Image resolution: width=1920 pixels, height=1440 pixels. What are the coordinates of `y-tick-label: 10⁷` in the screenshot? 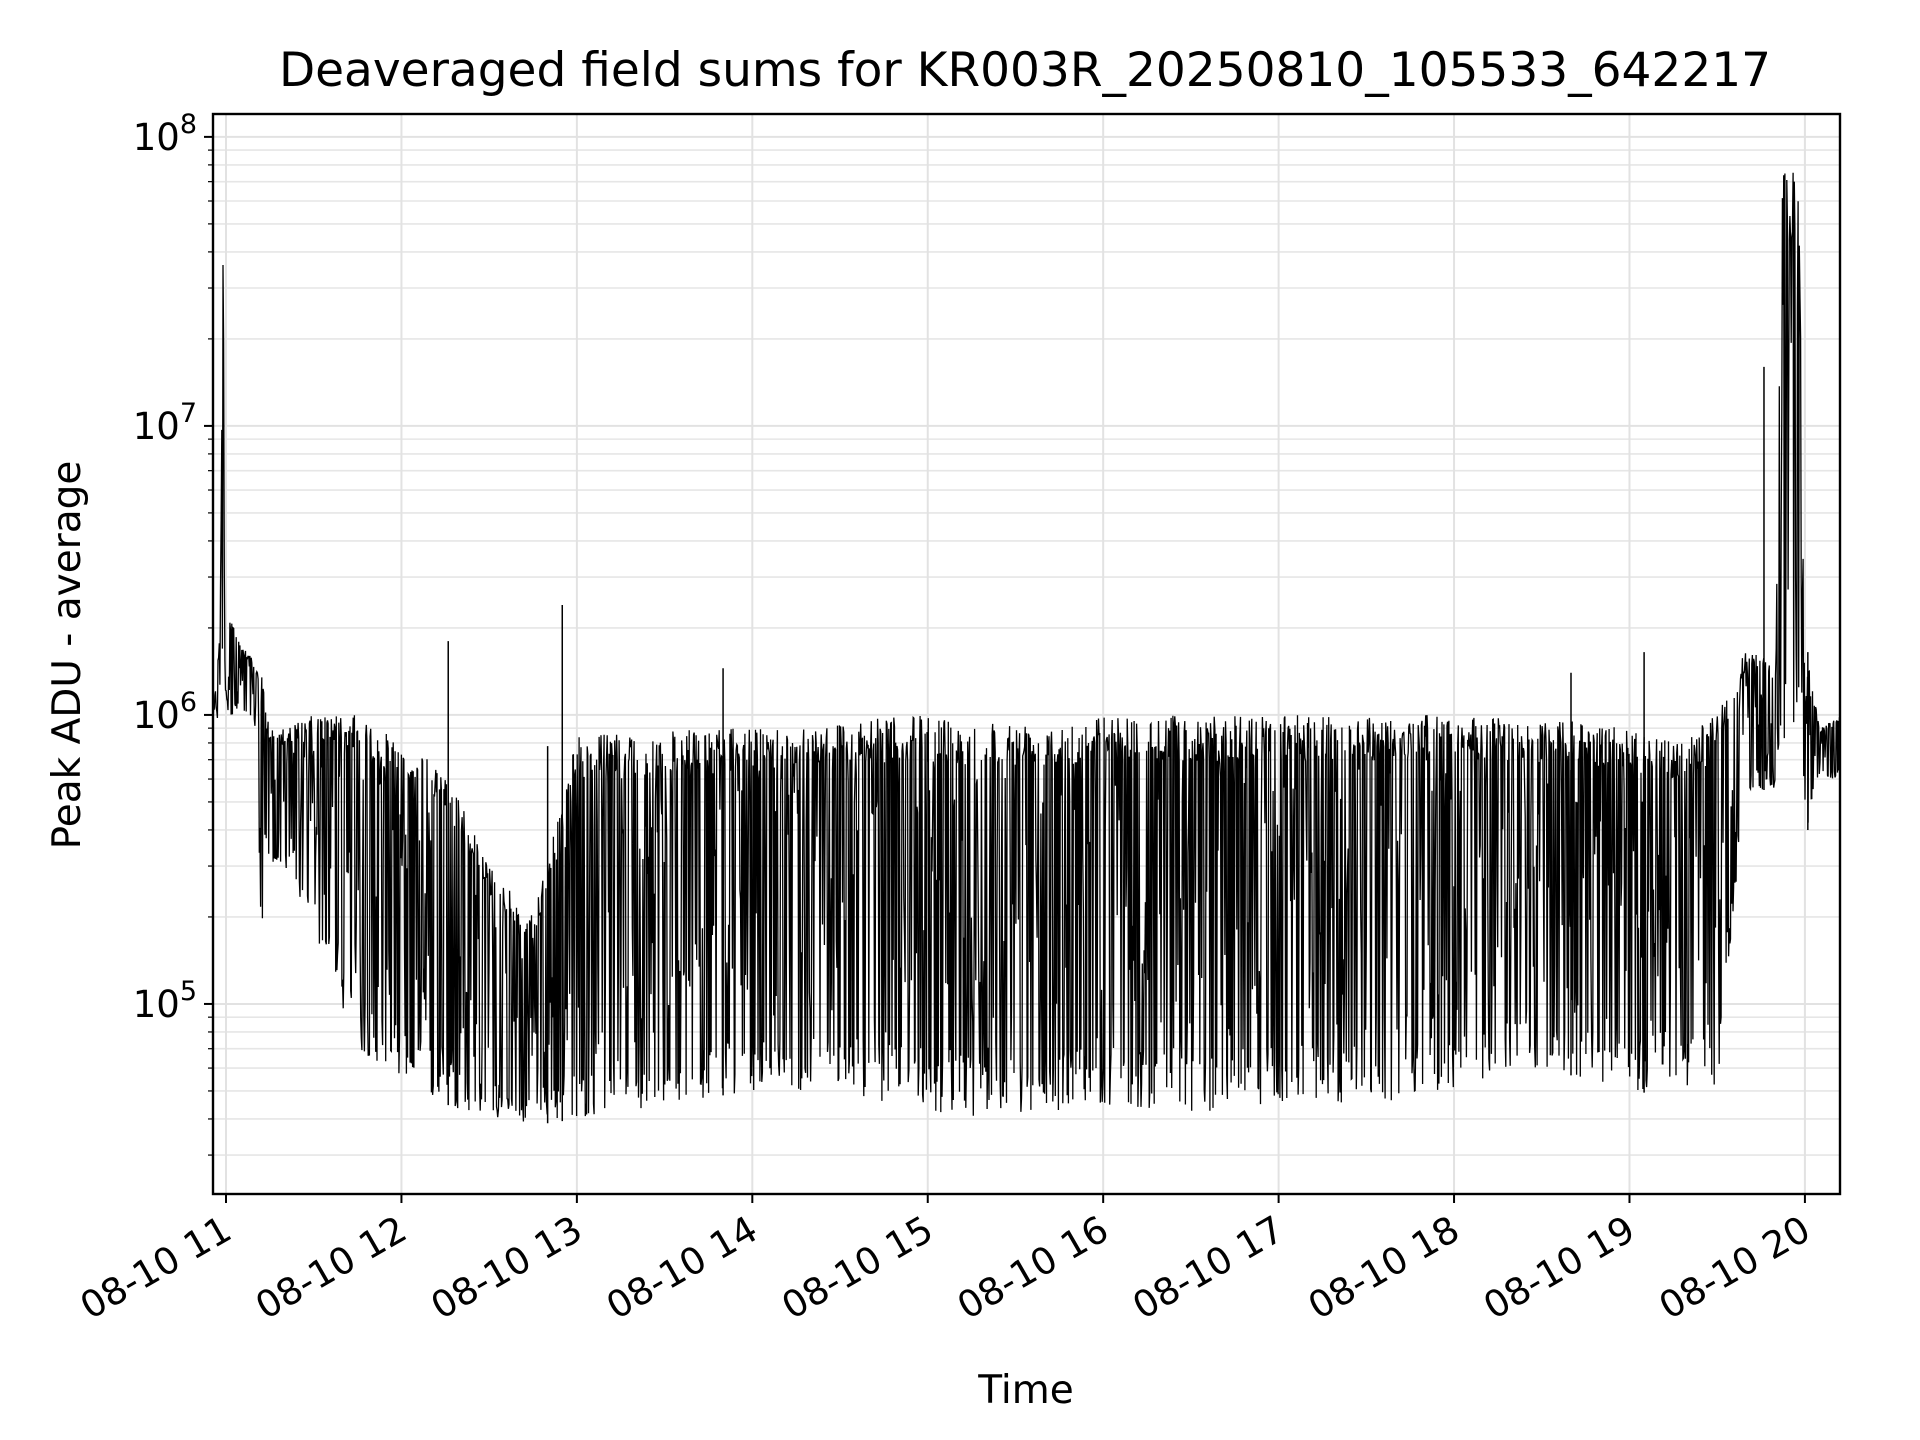 It's located at (165, 423).